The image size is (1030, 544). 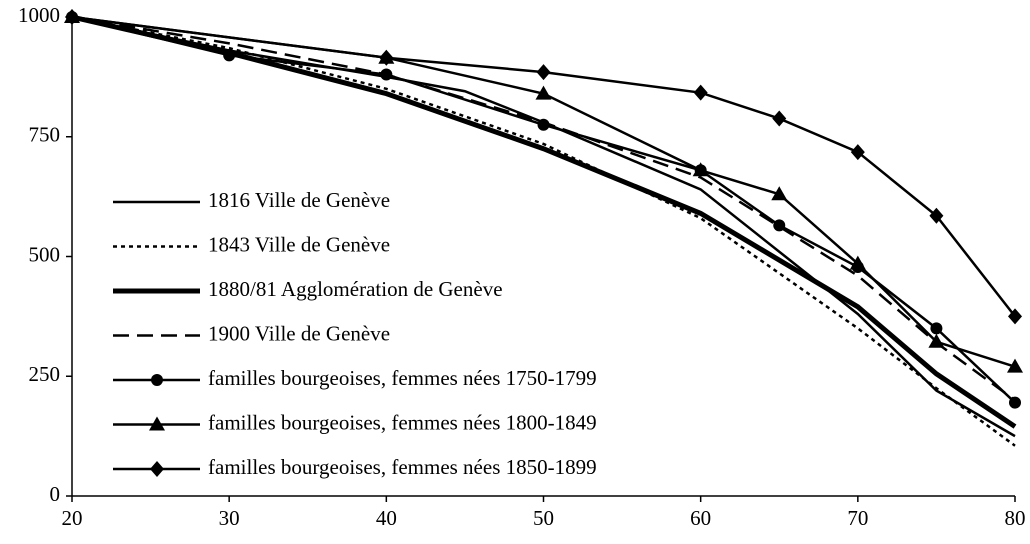 I want to click on x-tick-label: 40, so click(x=386, y=518).